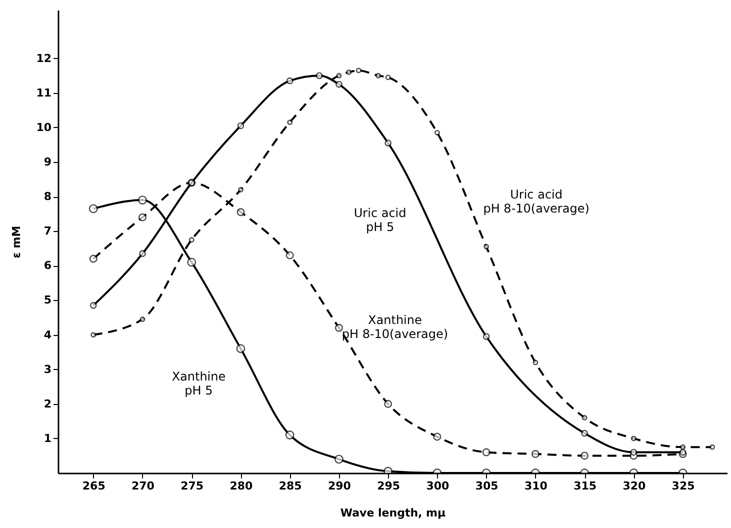  Describe the element at coordinates (48, 162) in the screenshot. I see `y-tick-label: 9` at that location.